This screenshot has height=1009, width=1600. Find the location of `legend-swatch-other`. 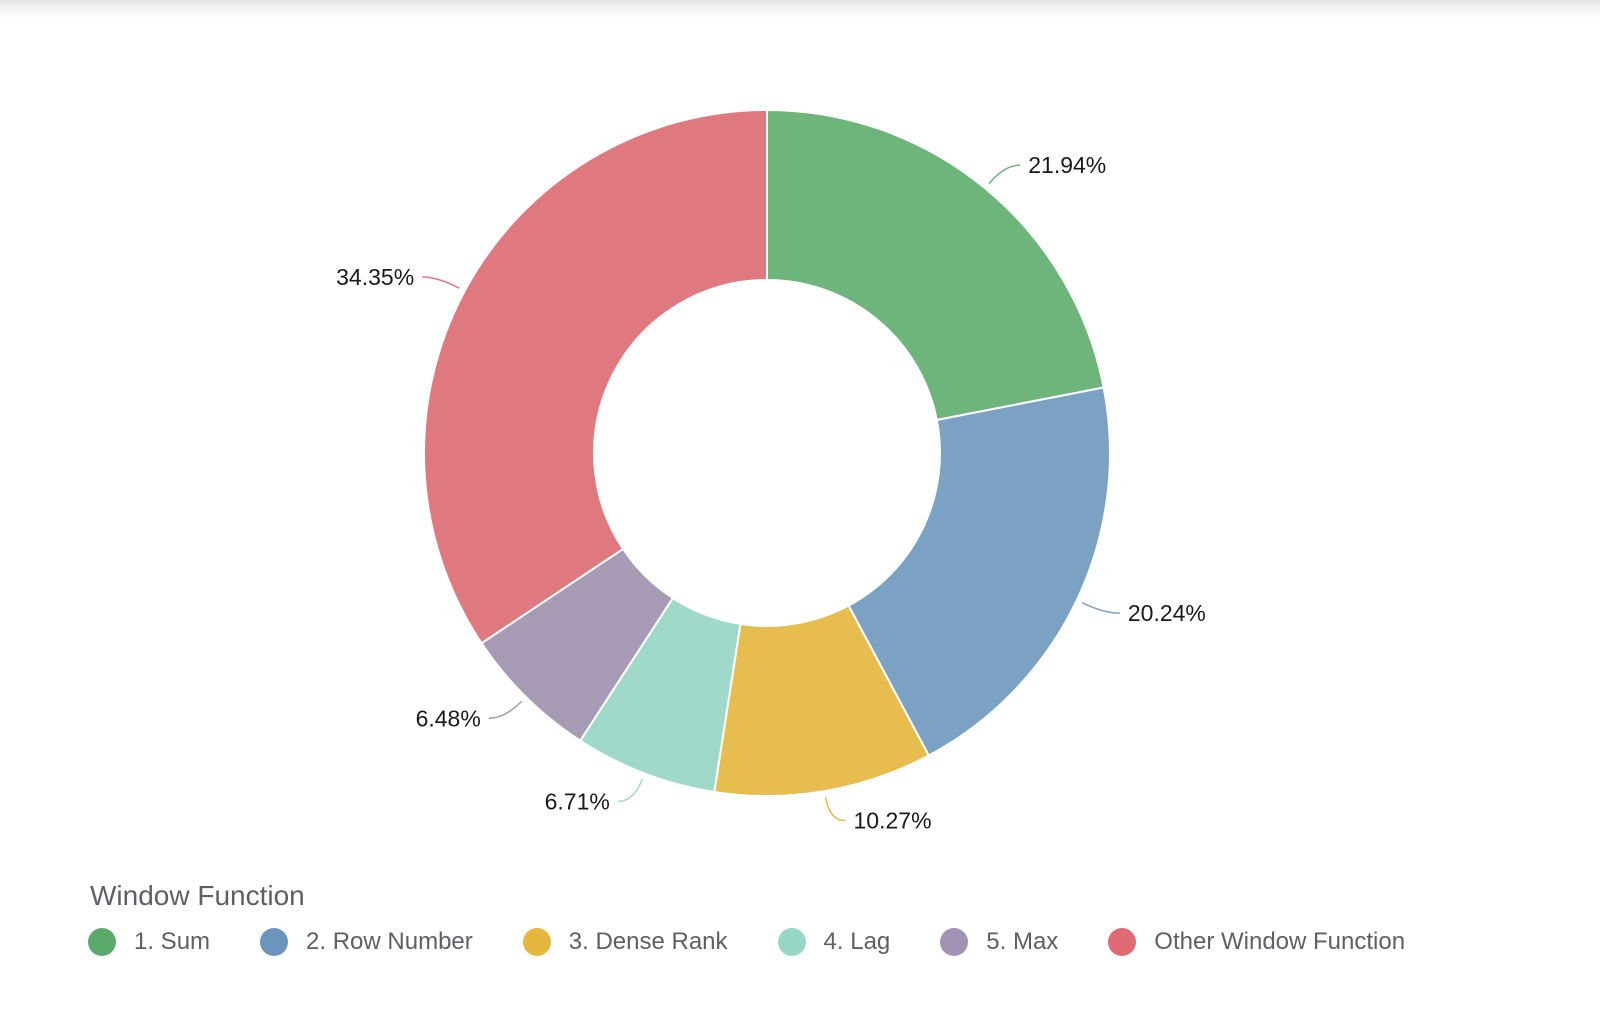

legend-swatch-other is located at coordinates (1122, 942).